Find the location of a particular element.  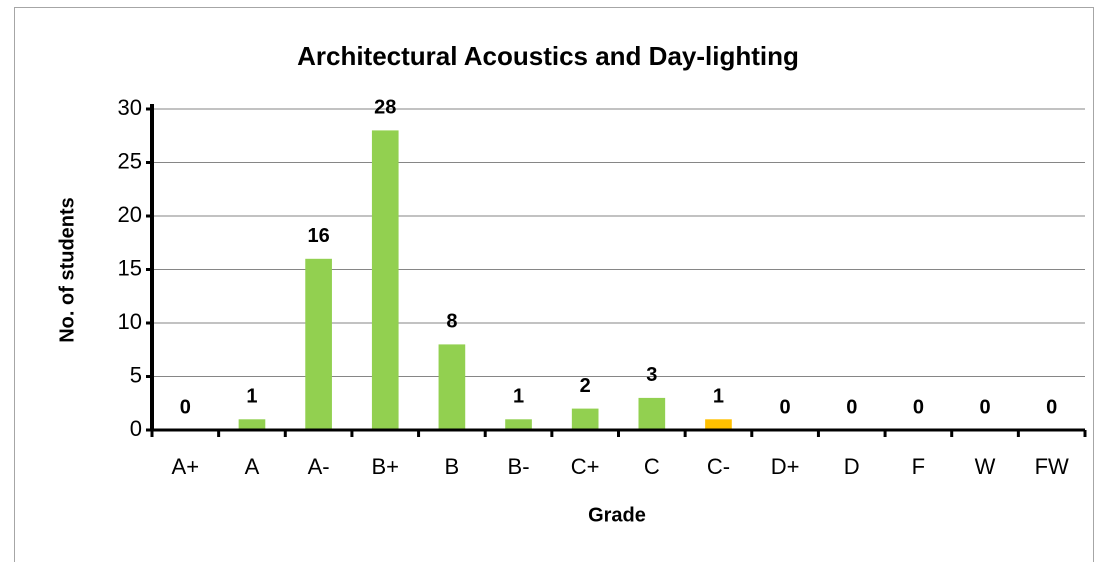

x-tick-label: B- is located at coordinates (519, 466).